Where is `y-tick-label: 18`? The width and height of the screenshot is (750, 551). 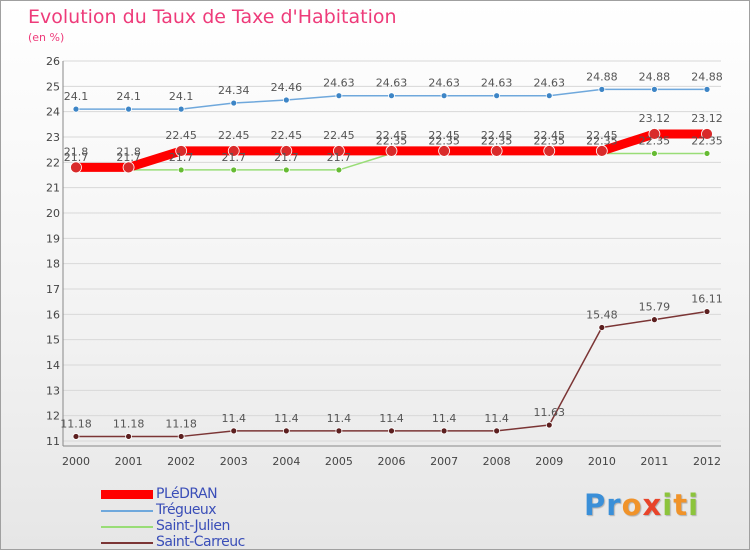
y-tick-label: 18 is located at coordinates (53, 264).